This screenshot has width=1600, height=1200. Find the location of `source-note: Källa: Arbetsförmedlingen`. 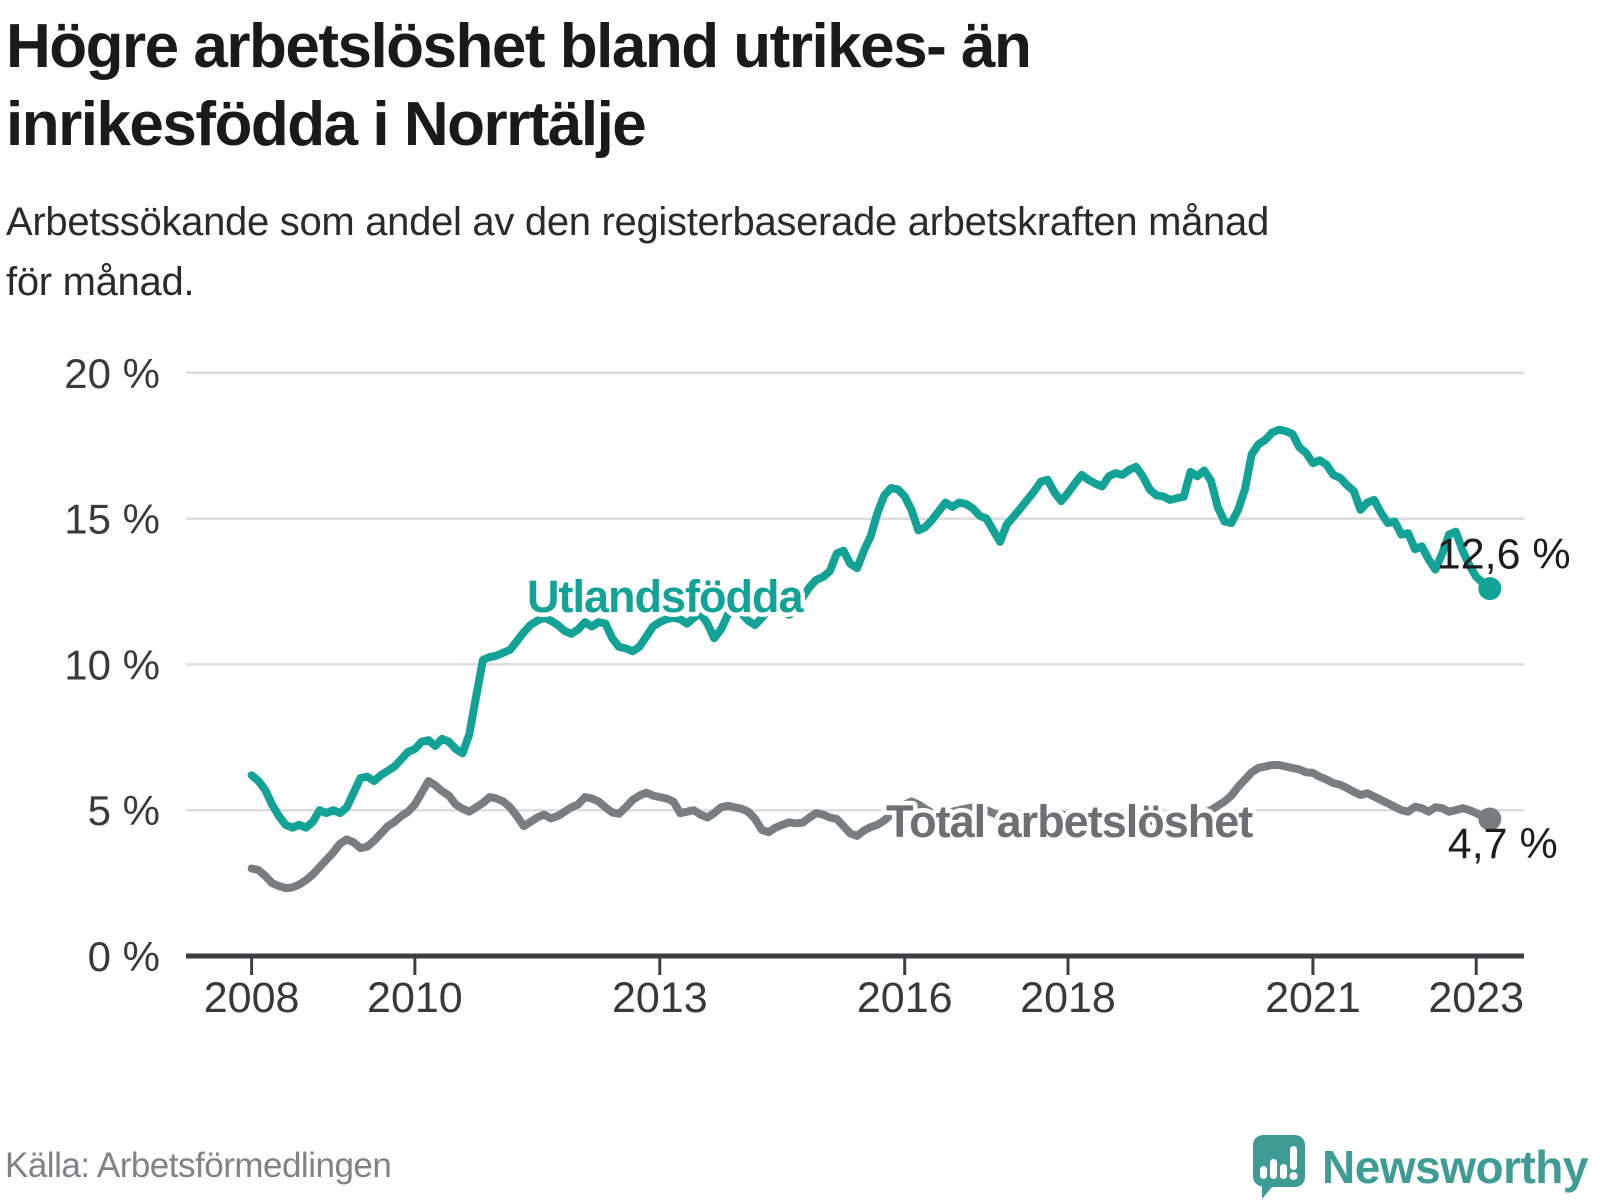

source-note: Källa: Arbetsförmedlingen is located at coordinates (198, 1165).